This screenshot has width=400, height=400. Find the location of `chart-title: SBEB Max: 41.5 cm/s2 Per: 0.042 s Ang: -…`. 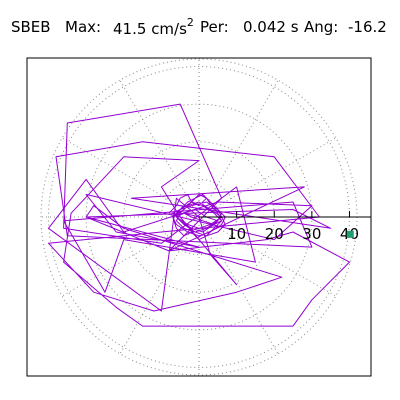

chart-title: SBEB Max: 41.5 cm/s2 Per: 0.042 s Ang: -… is located at coordinates (200, 28).